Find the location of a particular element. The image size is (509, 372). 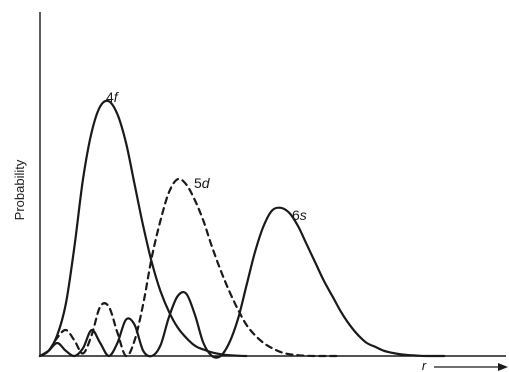

x-axis-label: r is located at coordinates (424, 365).